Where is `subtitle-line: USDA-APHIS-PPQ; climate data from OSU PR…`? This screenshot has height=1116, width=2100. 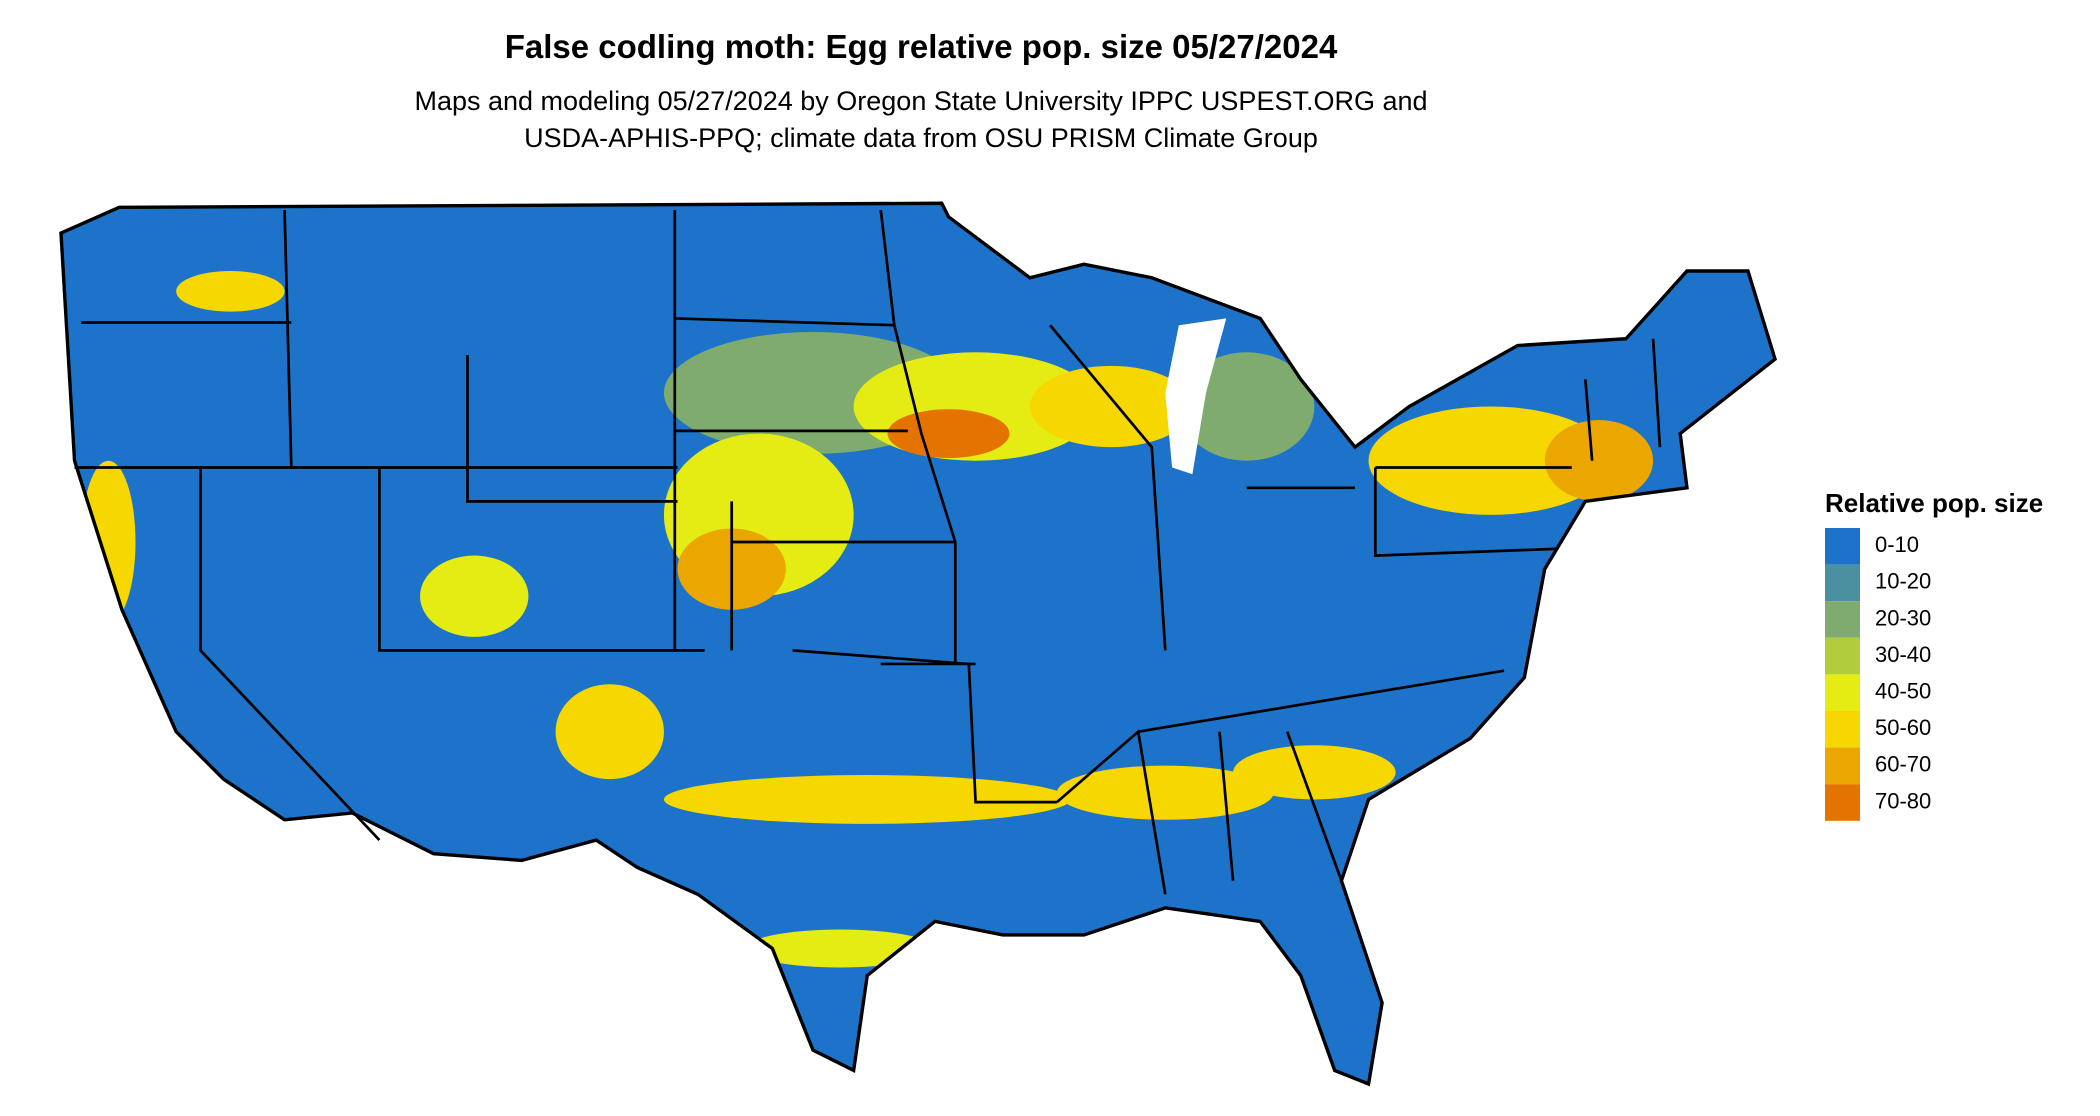 subtitle-line: USDA-APHIS-PPQ; climate data from OSU PR… is located at coordinates (921, 138).